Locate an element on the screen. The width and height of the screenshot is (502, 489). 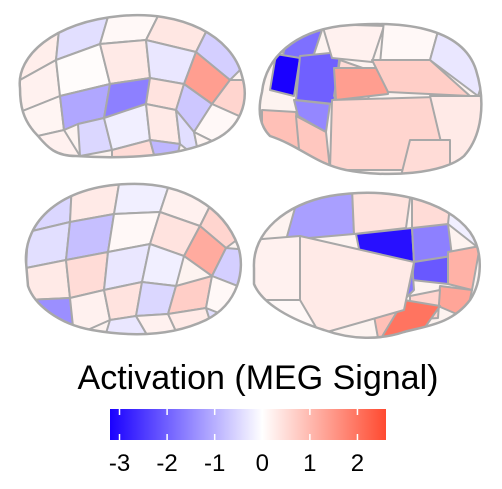
colorbar-tick-label: -3 is located at coordinates (119, 463).